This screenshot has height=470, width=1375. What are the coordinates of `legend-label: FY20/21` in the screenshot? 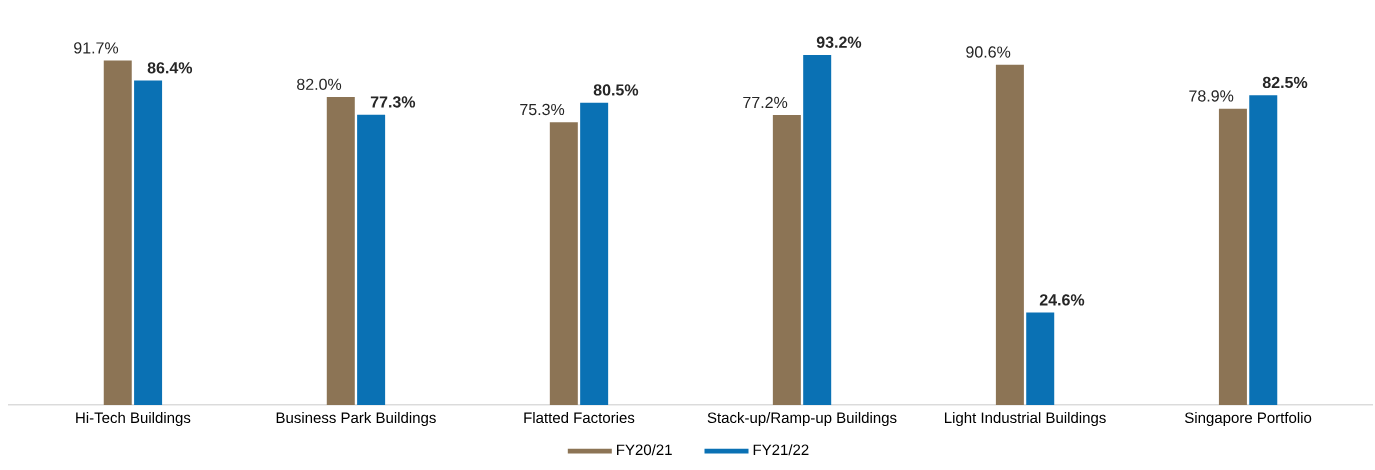 It's located at (644, 450).